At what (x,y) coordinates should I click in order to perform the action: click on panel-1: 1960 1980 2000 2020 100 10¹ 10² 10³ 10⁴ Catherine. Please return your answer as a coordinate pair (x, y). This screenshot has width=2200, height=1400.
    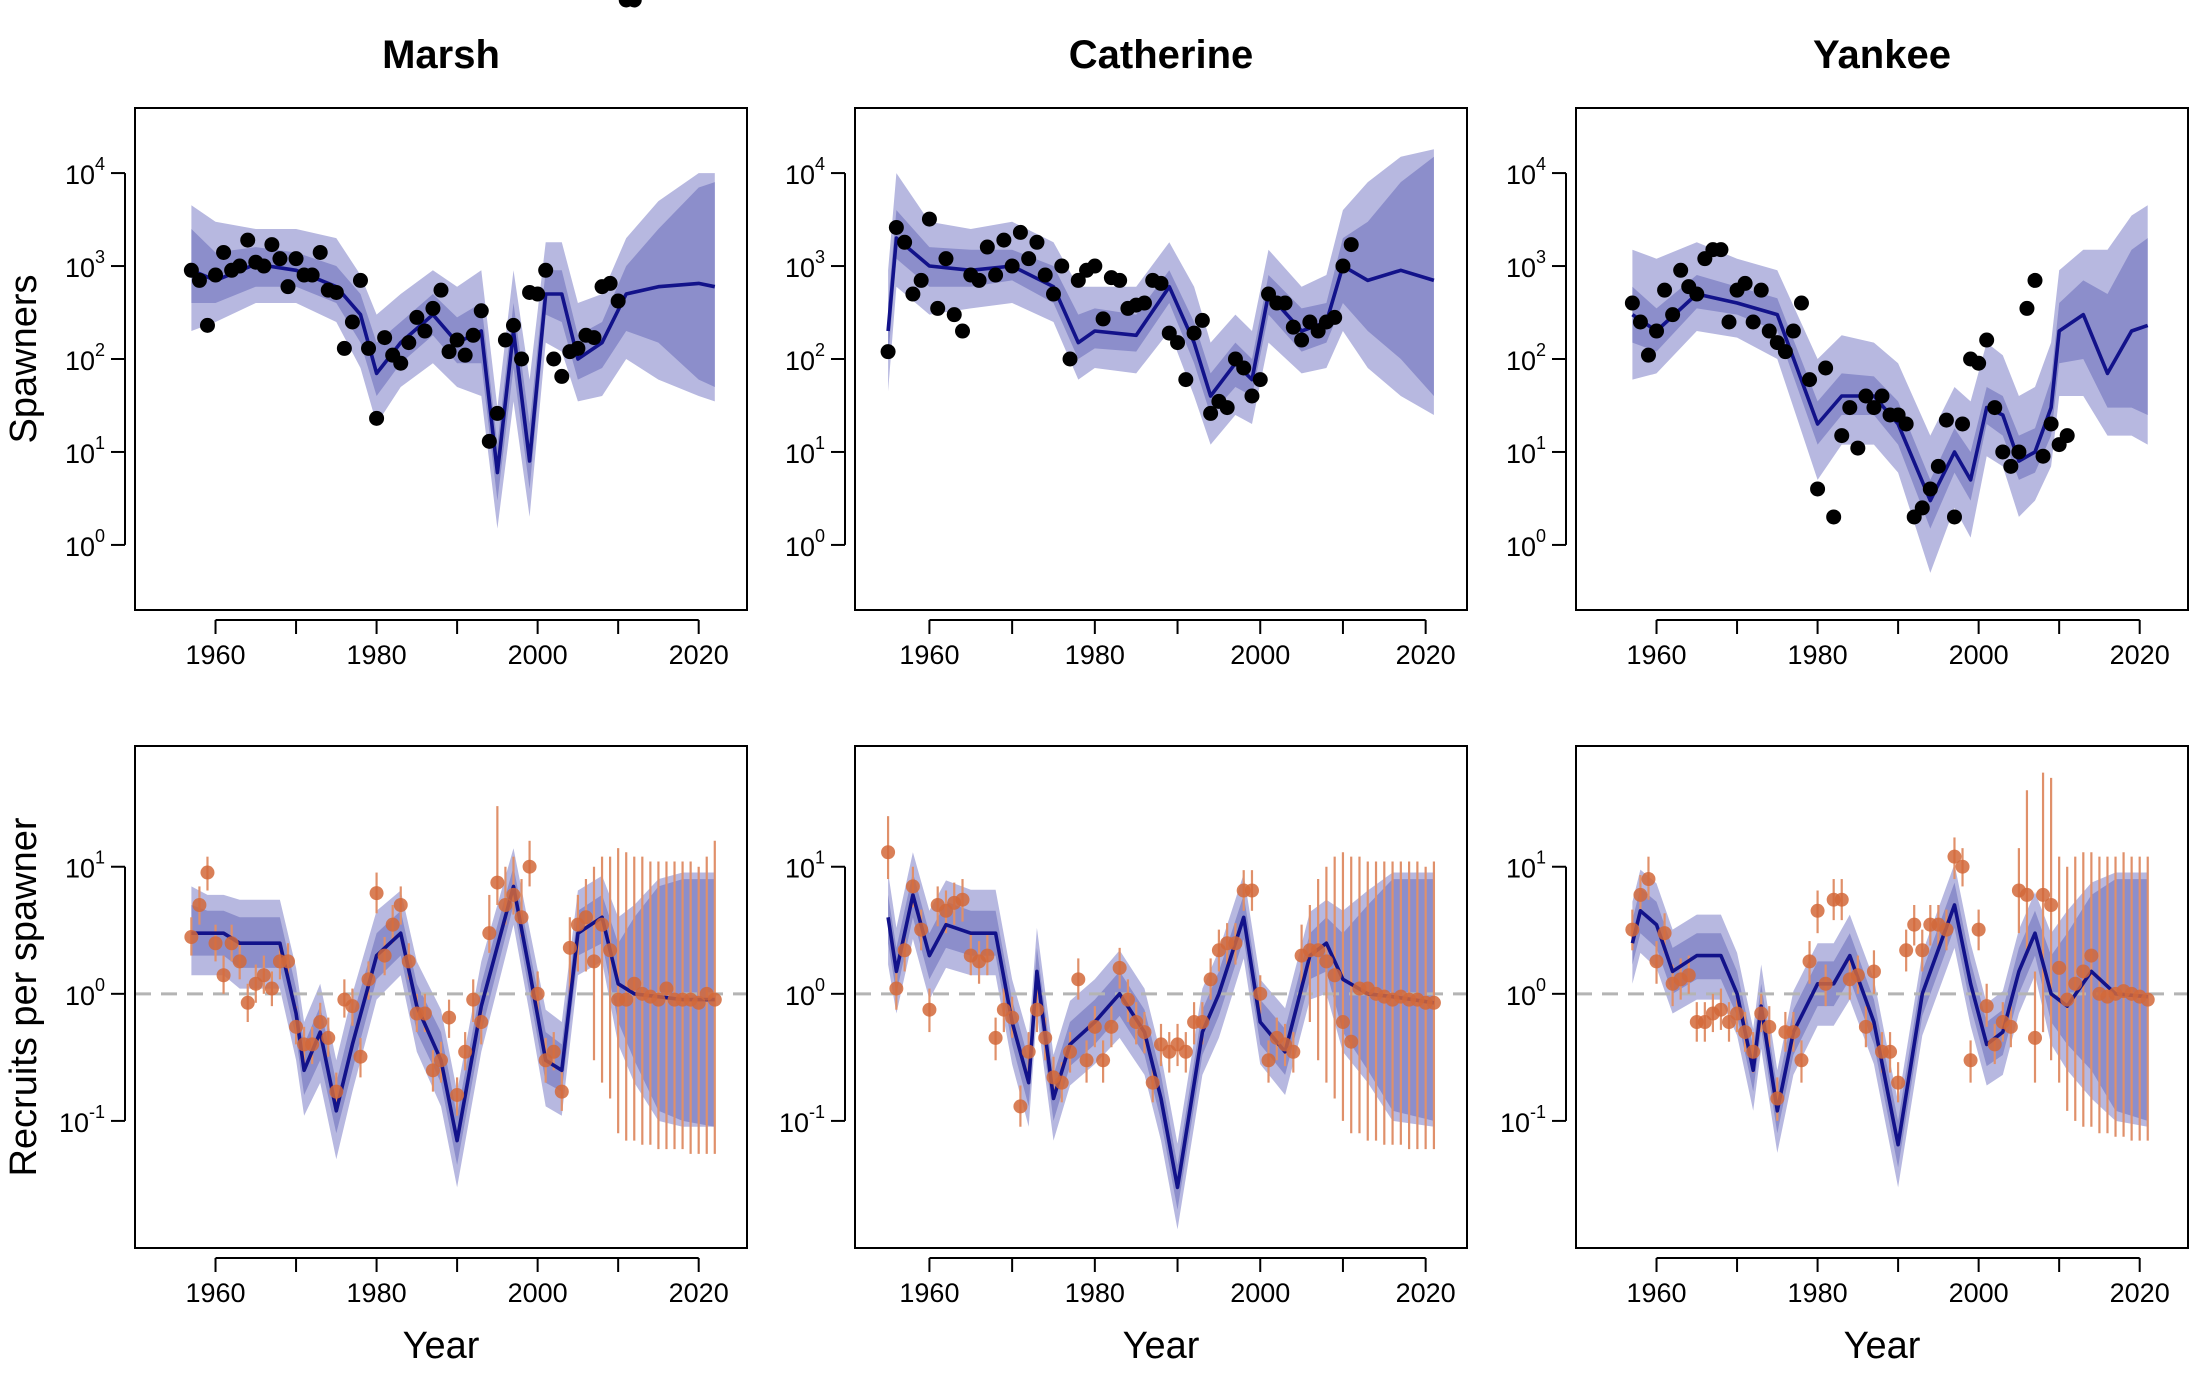
    Looking at the image, I should click on (1126, 351).